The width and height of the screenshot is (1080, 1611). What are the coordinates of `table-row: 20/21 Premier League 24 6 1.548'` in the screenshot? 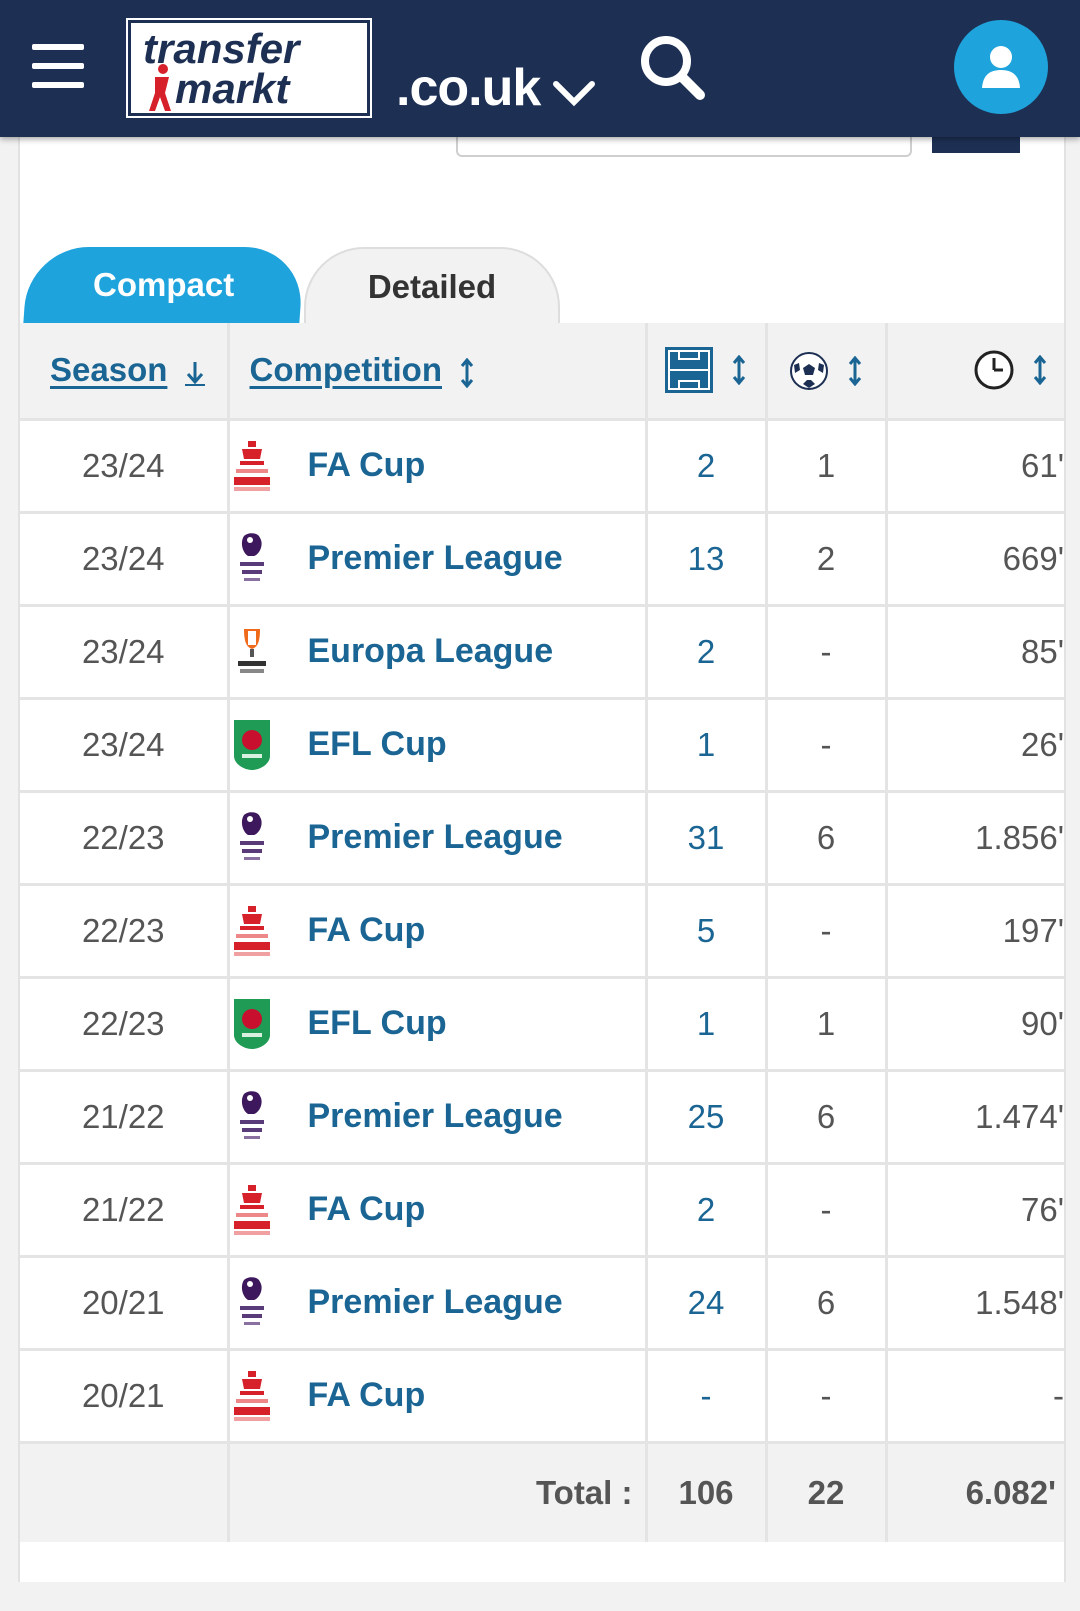 It's located at (542, 1303).